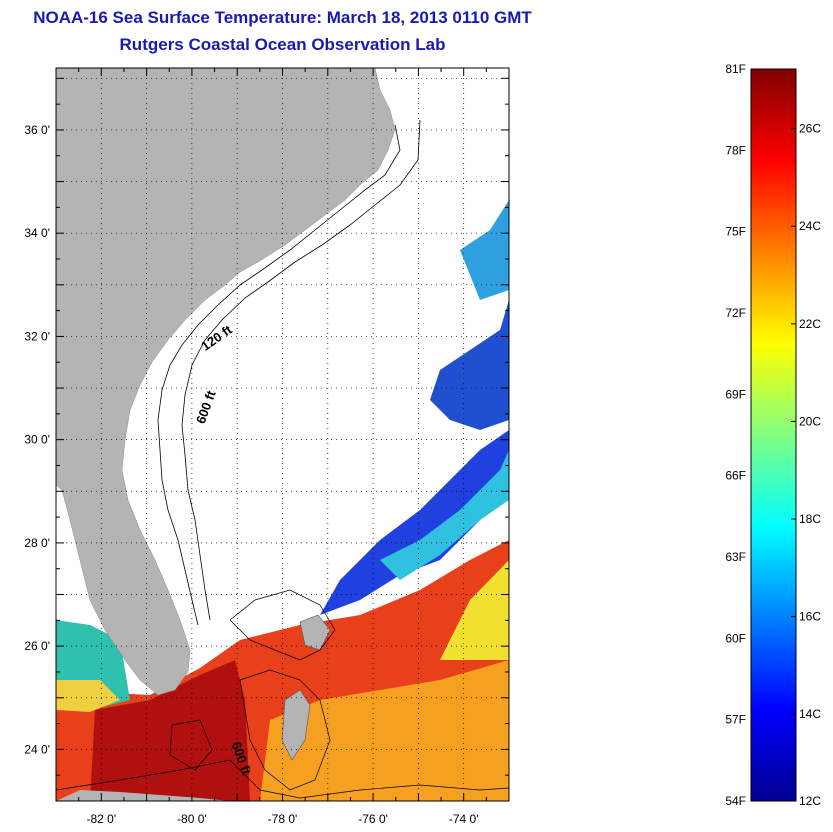 This screenshot has height=832, width=833. I want to click on colorbar-celsius-label: 16C, so click(810, 617).